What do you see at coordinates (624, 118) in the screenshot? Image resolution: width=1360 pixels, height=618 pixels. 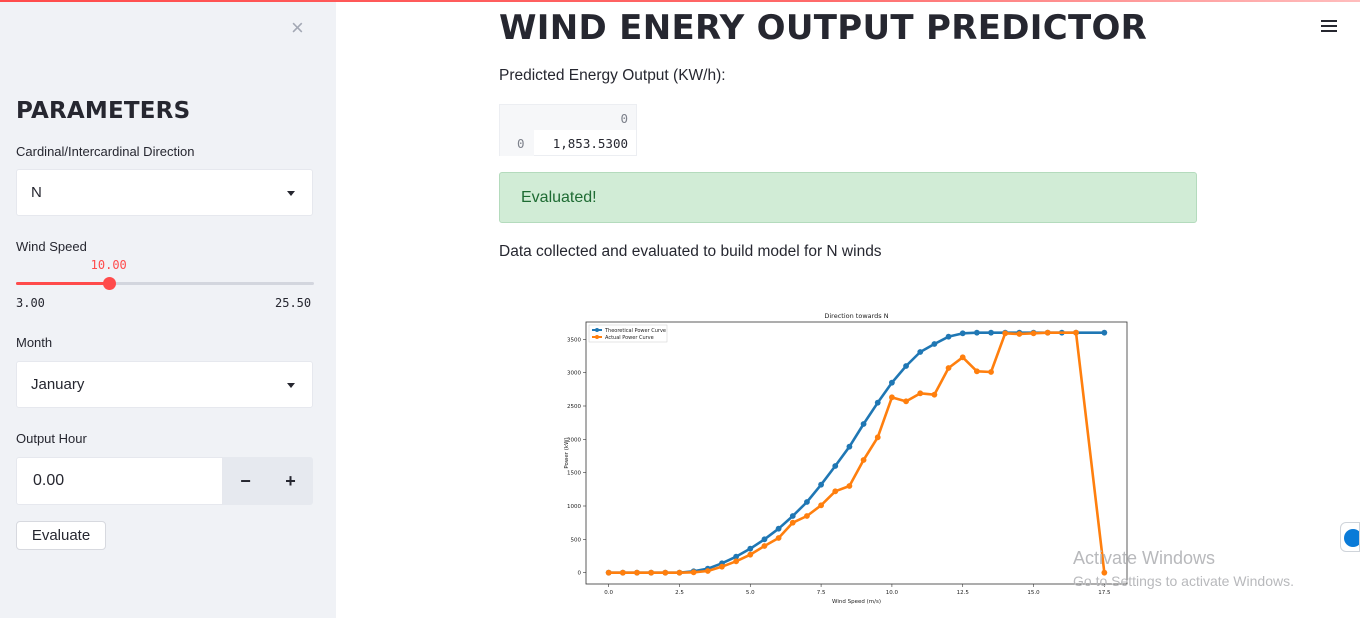 I see `table-column-header: 0` at bounding box center [624, 118].